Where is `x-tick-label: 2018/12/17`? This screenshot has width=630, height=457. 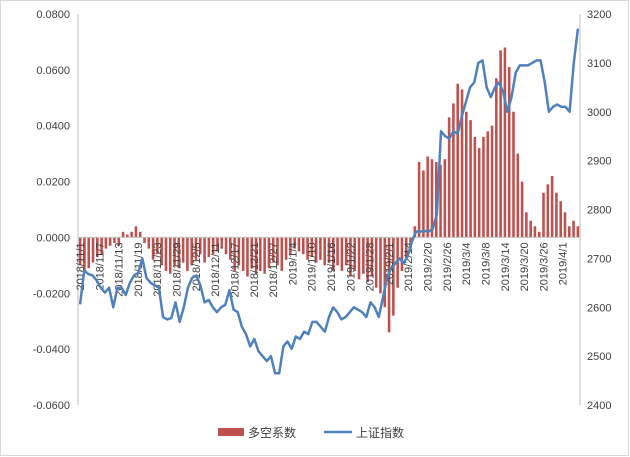
x-tick-label: 2018/12/17 is located at coordinates (235, 269).